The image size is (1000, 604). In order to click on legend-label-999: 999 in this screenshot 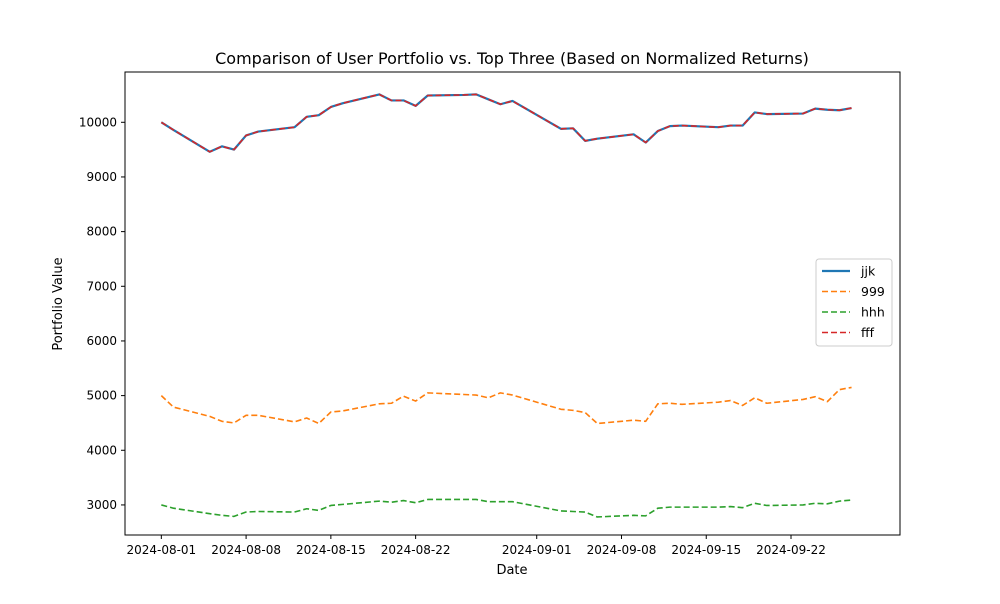, I will do `click(873, 291)`.